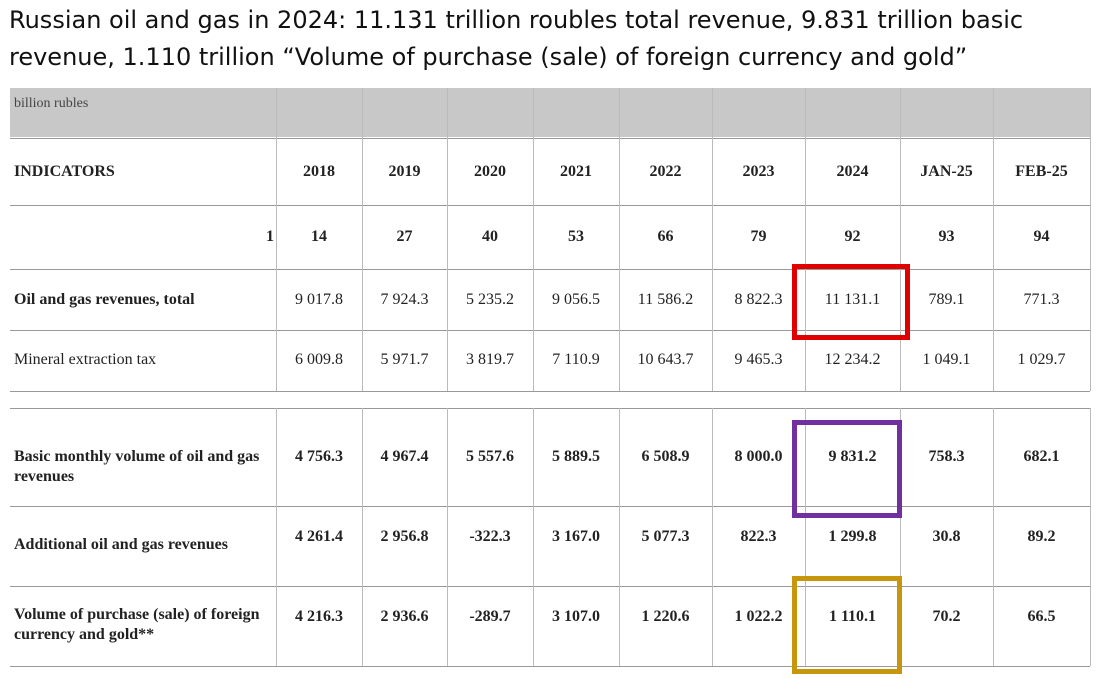  I want to click on table-cell: -289.7, so click(490, 616).